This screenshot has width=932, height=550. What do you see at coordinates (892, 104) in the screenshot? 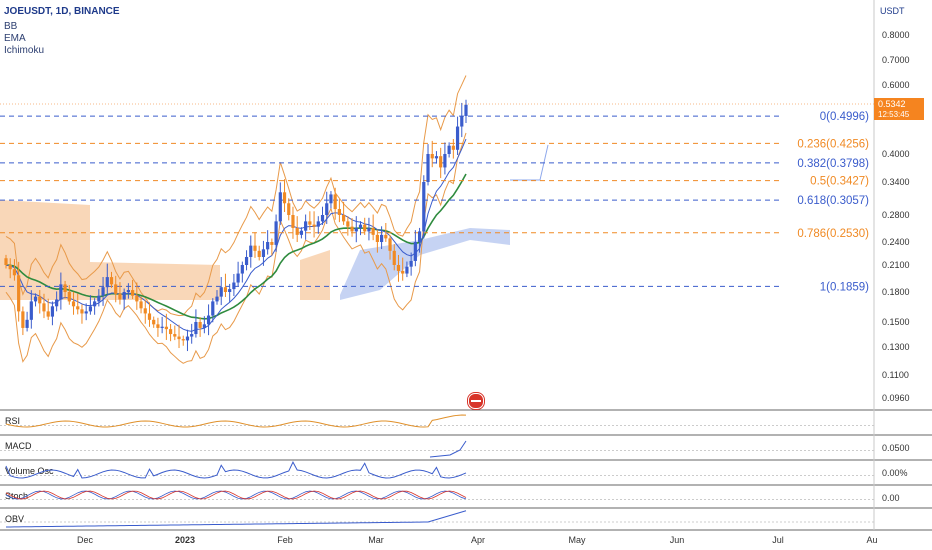
I see `last-price-value: 0.5342` at bounding box center [892, 104].